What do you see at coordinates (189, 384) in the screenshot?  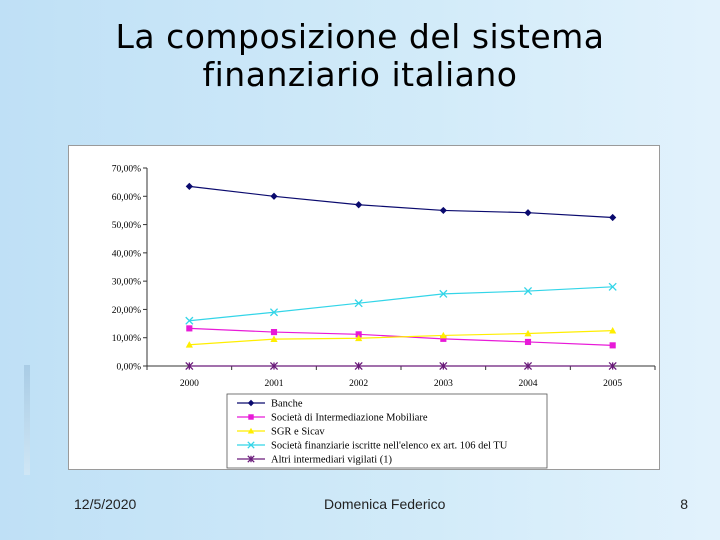 I see `x-tick-label: 2000` at bounding box center [189, 384].